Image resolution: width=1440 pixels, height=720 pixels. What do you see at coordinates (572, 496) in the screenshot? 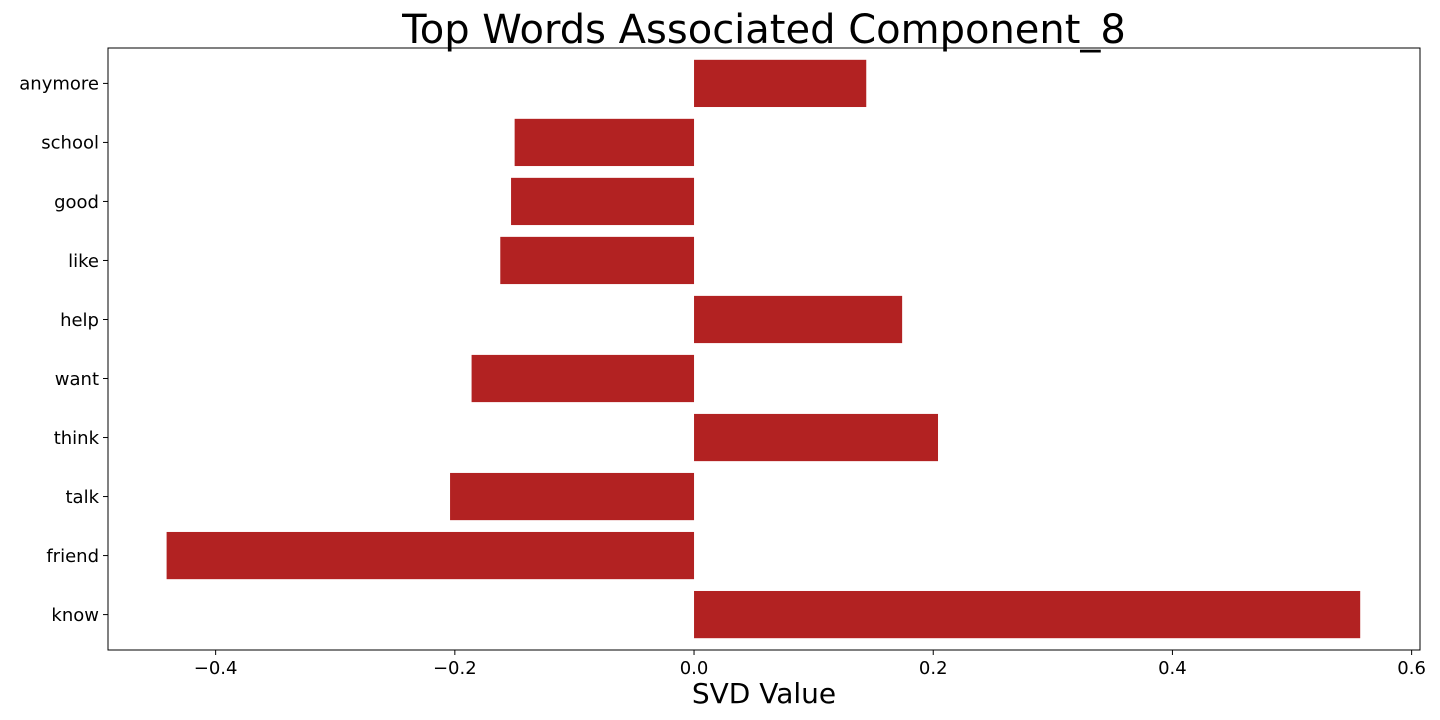
I see `bar-talk` at bounding box center [572, 496].